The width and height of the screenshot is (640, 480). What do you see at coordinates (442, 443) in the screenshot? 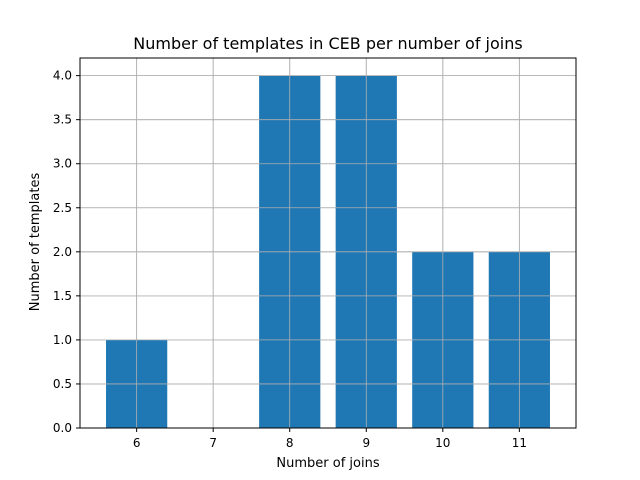
I see `x-tick-label: 10` at bounding box center [442, 443].